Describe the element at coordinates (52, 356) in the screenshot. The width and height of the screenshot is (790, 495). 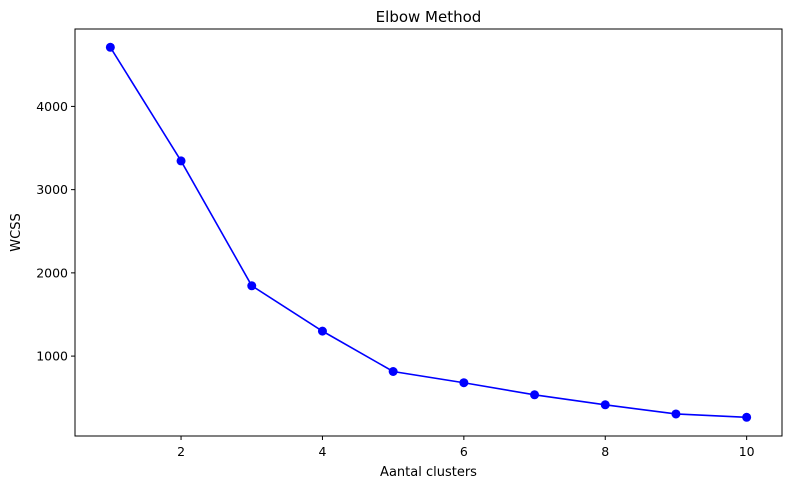
I see `y-tick-label: 1000` at that location.